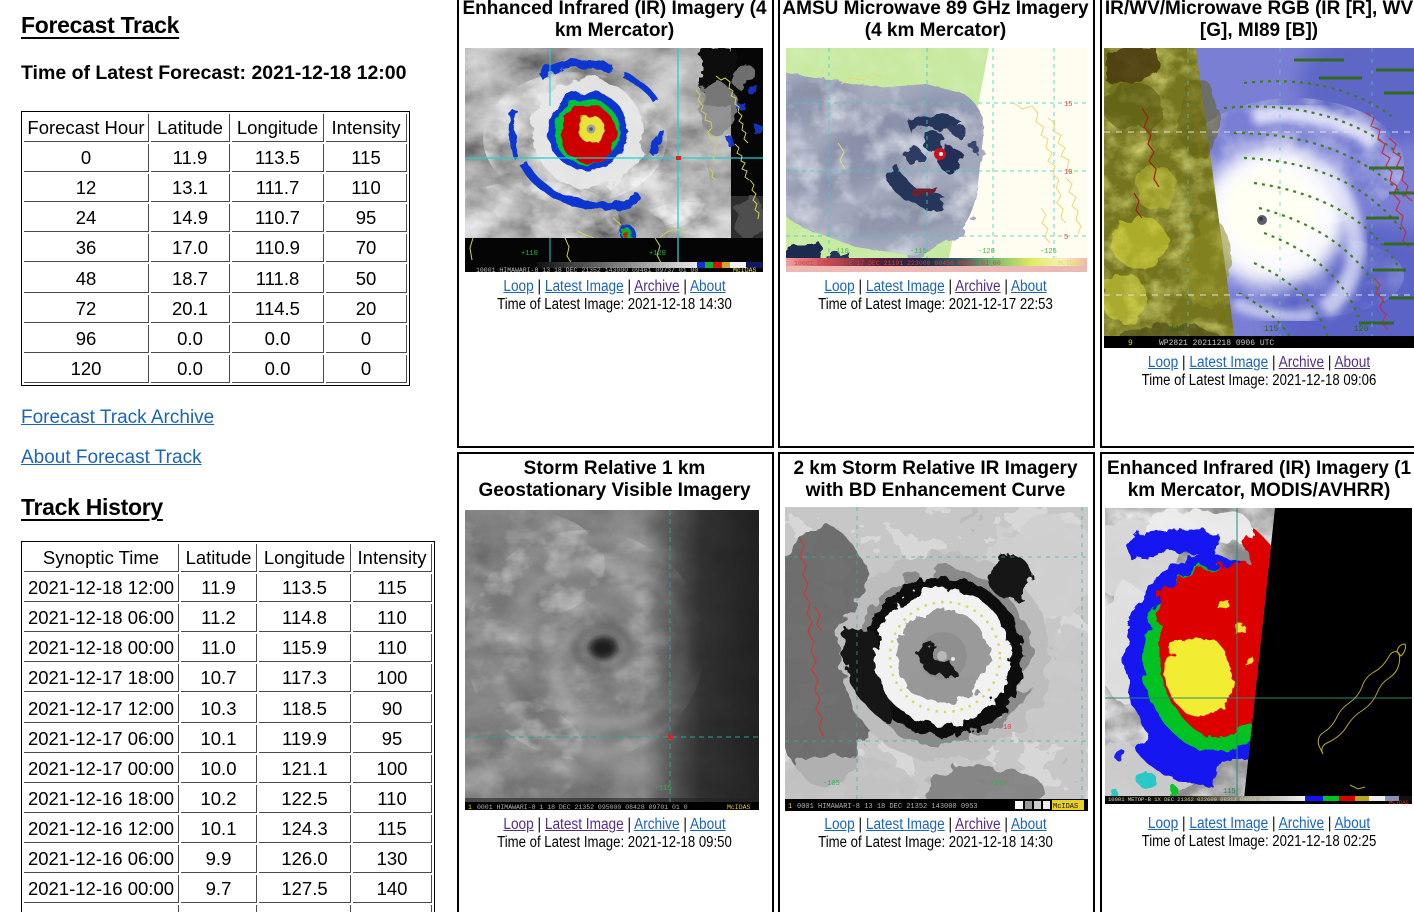 The height and width of the screenshot is (912, 1414). Describe the element at coordinates (1130, 343) in the screenshot. I see `svg-text: 9` at that location.